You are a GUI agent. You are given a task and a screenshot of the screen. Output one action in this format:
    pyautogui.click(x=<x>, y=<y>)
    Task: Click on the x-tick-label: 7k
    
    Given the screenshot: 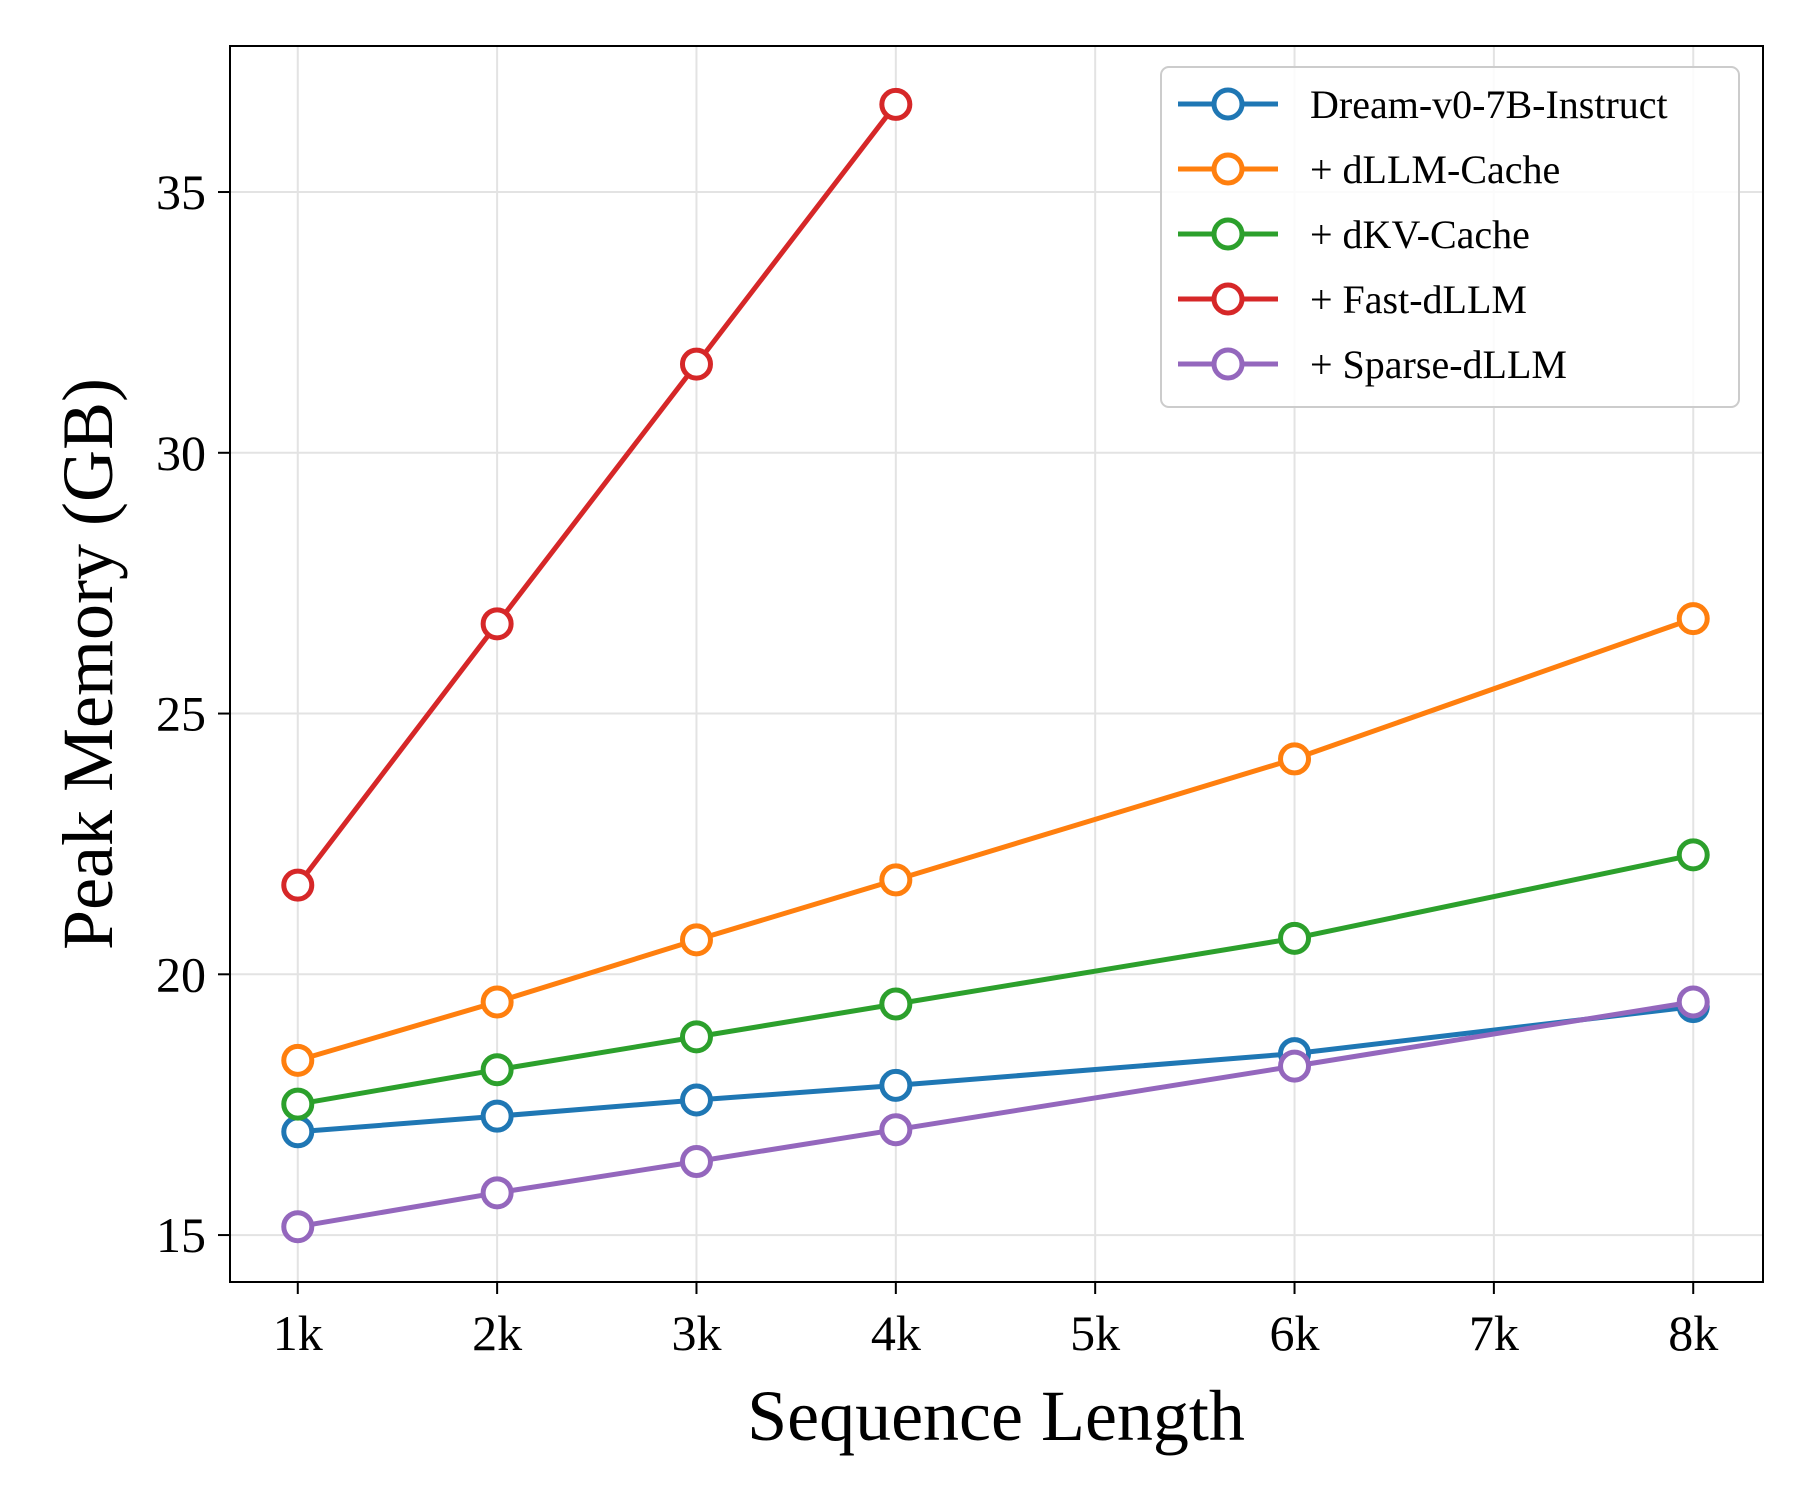 What is the action you would take?
    pyautogui.click(x=1494, y=1333)
    